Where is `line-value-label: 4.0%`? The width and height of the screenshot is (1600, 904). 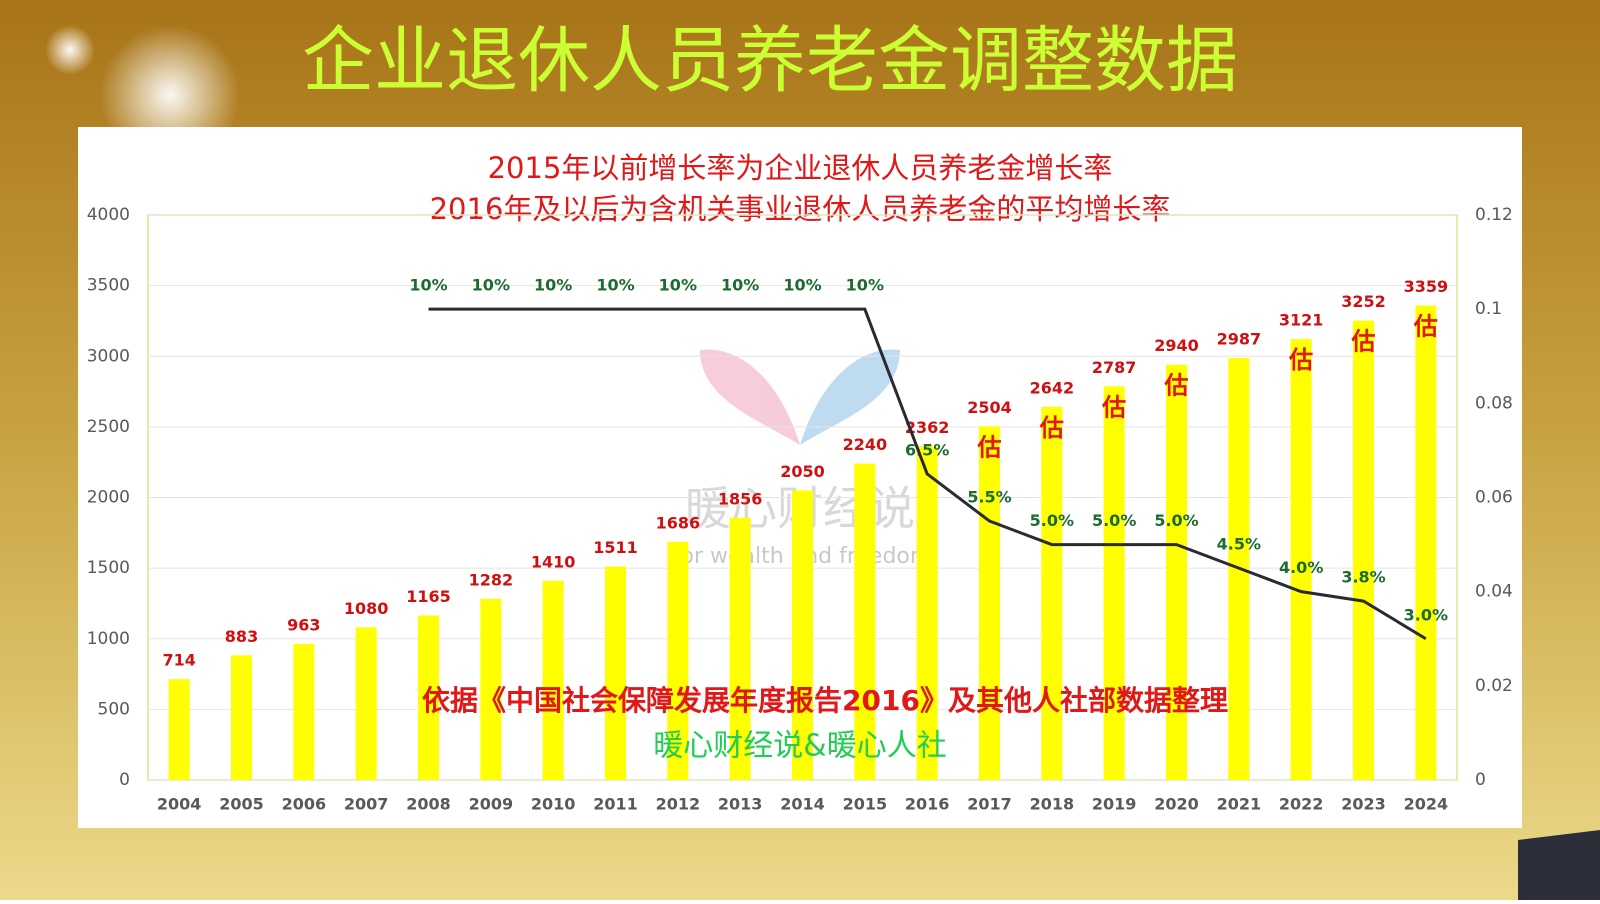
line-value-label: 4.0% is located at coordinates (1301, 567).